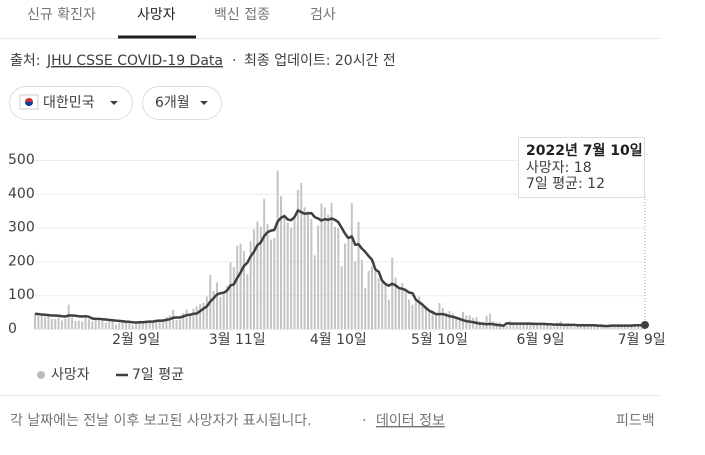 The width and height of the screenshot is (705, 455). Describe the element at coordinates (242, 15) in the screenshot. I see `tab: 백신 접종` at that location.